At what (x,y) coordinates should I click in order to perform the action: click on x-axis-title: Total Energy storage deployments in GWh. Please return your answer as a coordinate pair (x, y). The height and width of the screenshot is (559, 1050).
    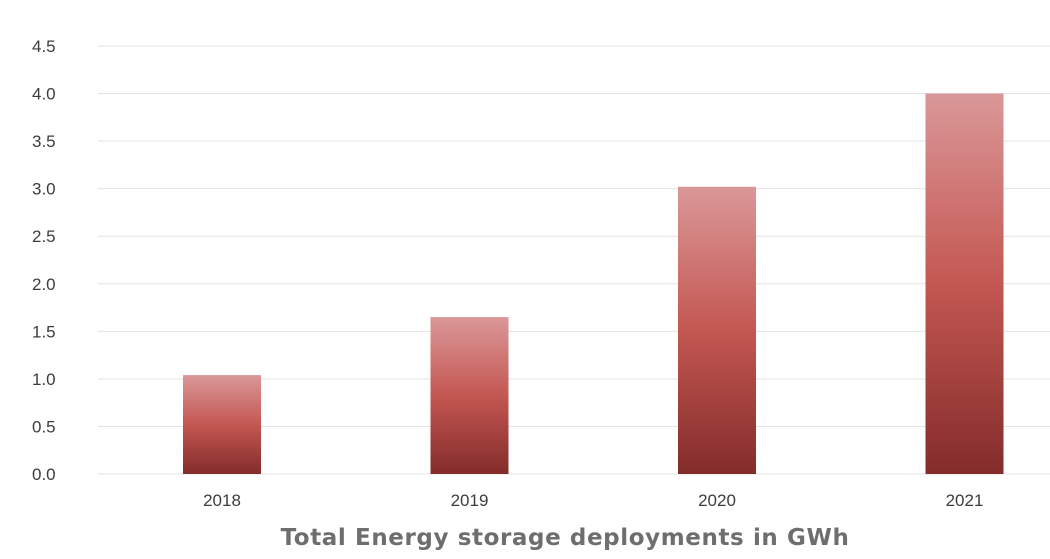
    Looking at the image, I should click on (565, 538).